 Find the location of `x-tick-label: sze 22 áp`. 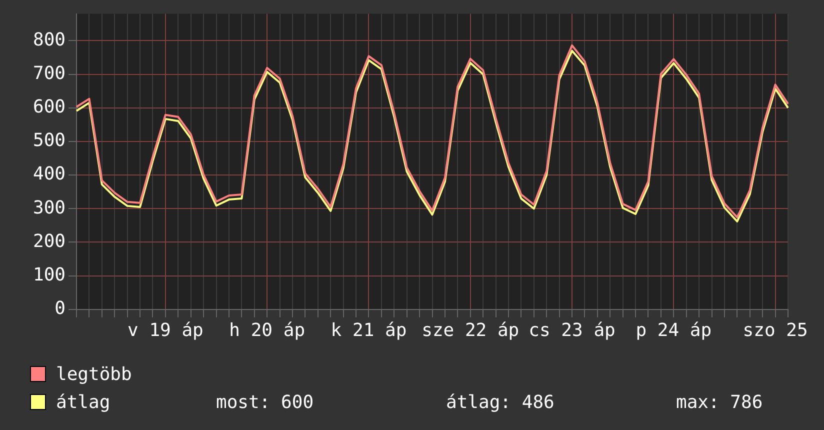

x-tick-label: sze 22 áp is located at coordinates (471, 330).